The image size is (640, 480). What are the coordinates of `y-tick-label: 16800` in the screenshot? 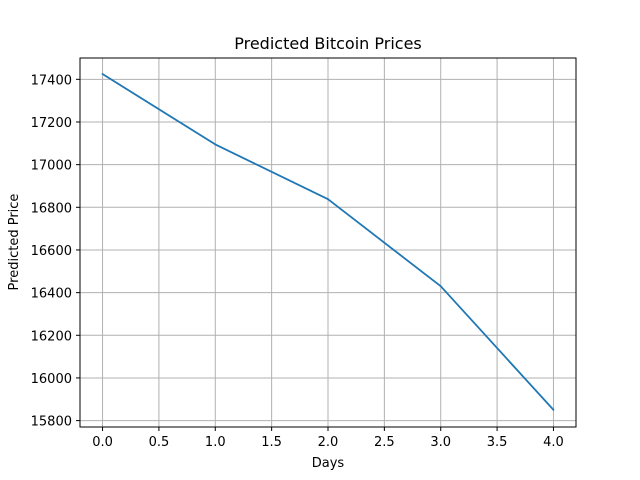 It's located at (51, 208).